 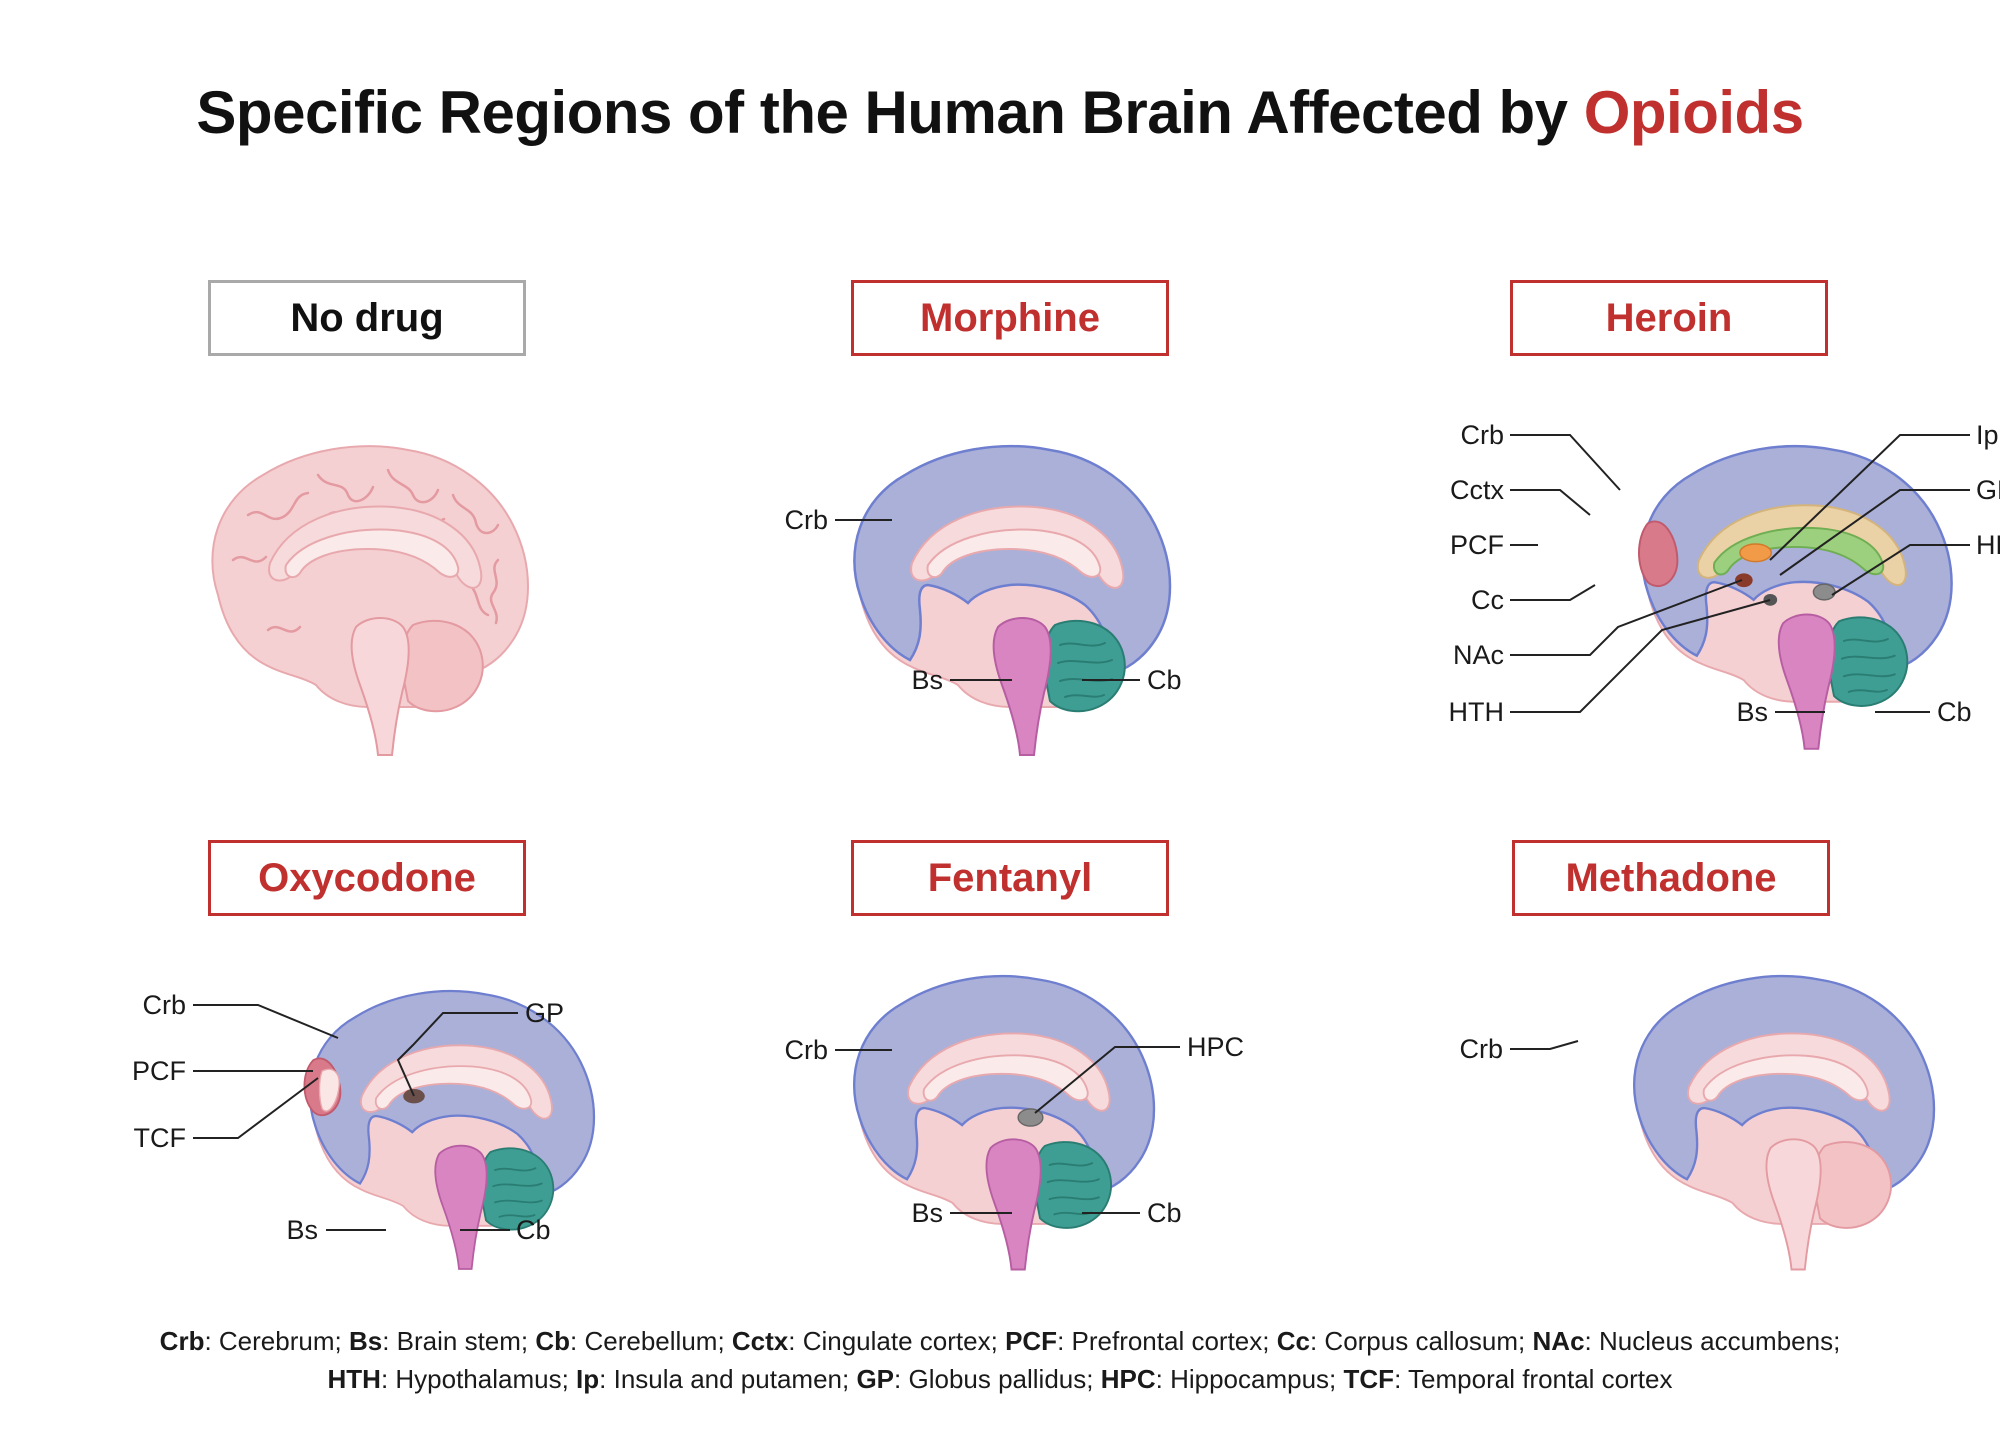 What do you see at coordinates (438, 1341) in the screenshot?
I see `legend-entry-bs: Bs: Brain stem;` at bounding box center [438, 1341].